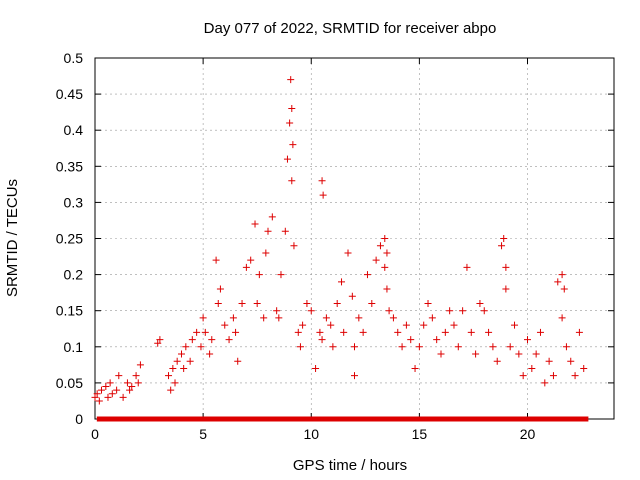  Describe the element at coordinates (74, 202) in the screenshot. I see `y-tick-label: 0.3` at that location.